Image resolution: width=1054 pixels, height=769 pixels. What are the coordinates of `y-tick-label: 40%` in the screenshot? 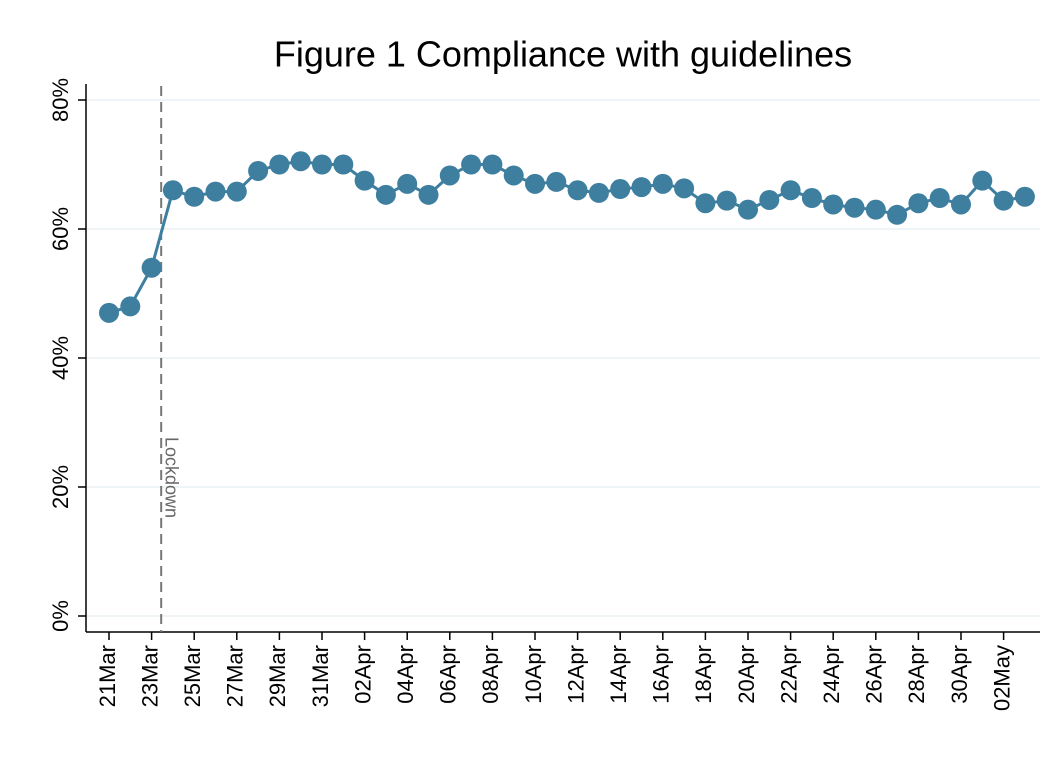 It's located at (60, 358).